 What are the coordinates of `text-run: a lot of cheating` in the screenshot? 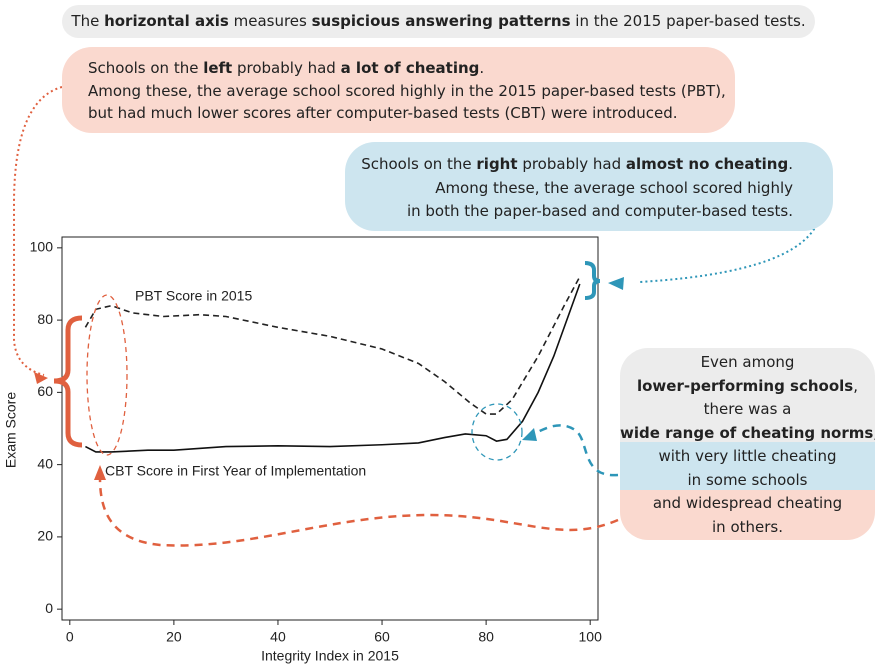 It's located at (410, 68).